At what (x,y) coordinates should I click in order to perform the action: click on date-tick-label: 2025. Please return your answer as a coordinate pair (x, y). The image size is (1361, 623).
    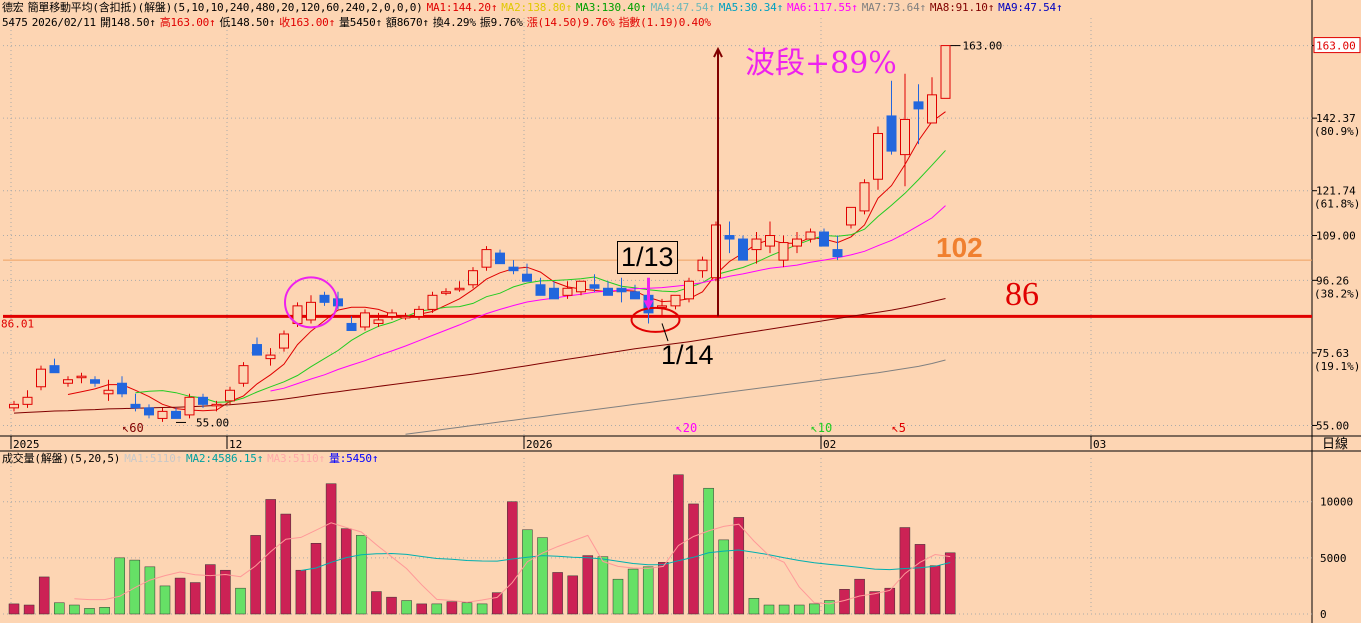
    Looking at the image, I should click on (26, 444).